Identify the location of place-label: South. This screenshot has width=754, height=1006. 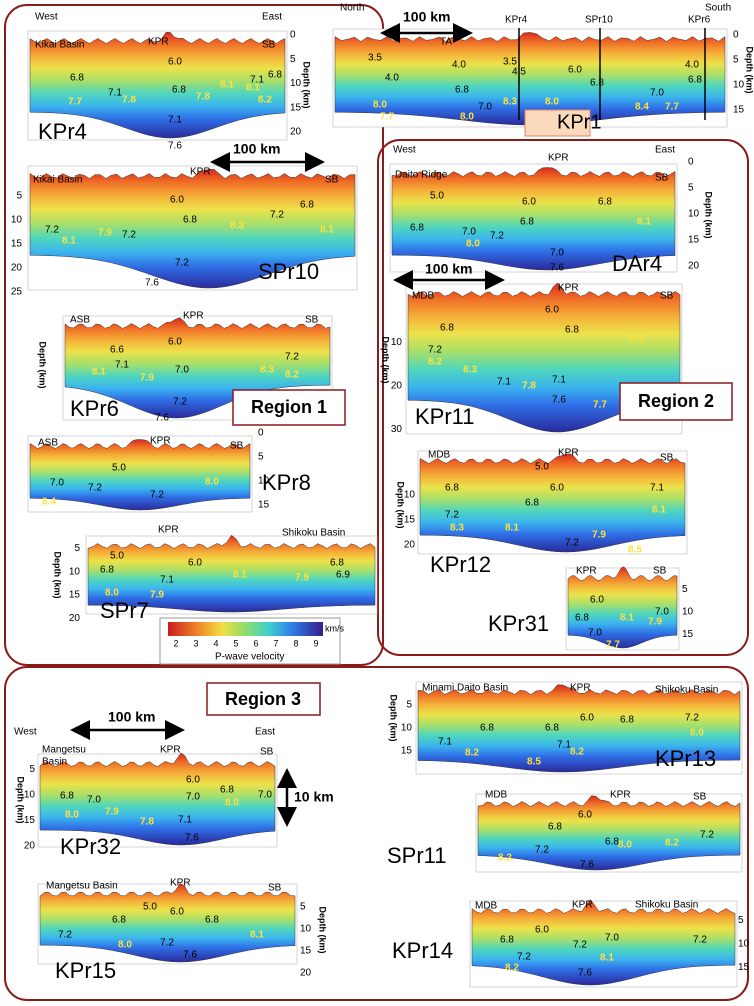
(718, 8).